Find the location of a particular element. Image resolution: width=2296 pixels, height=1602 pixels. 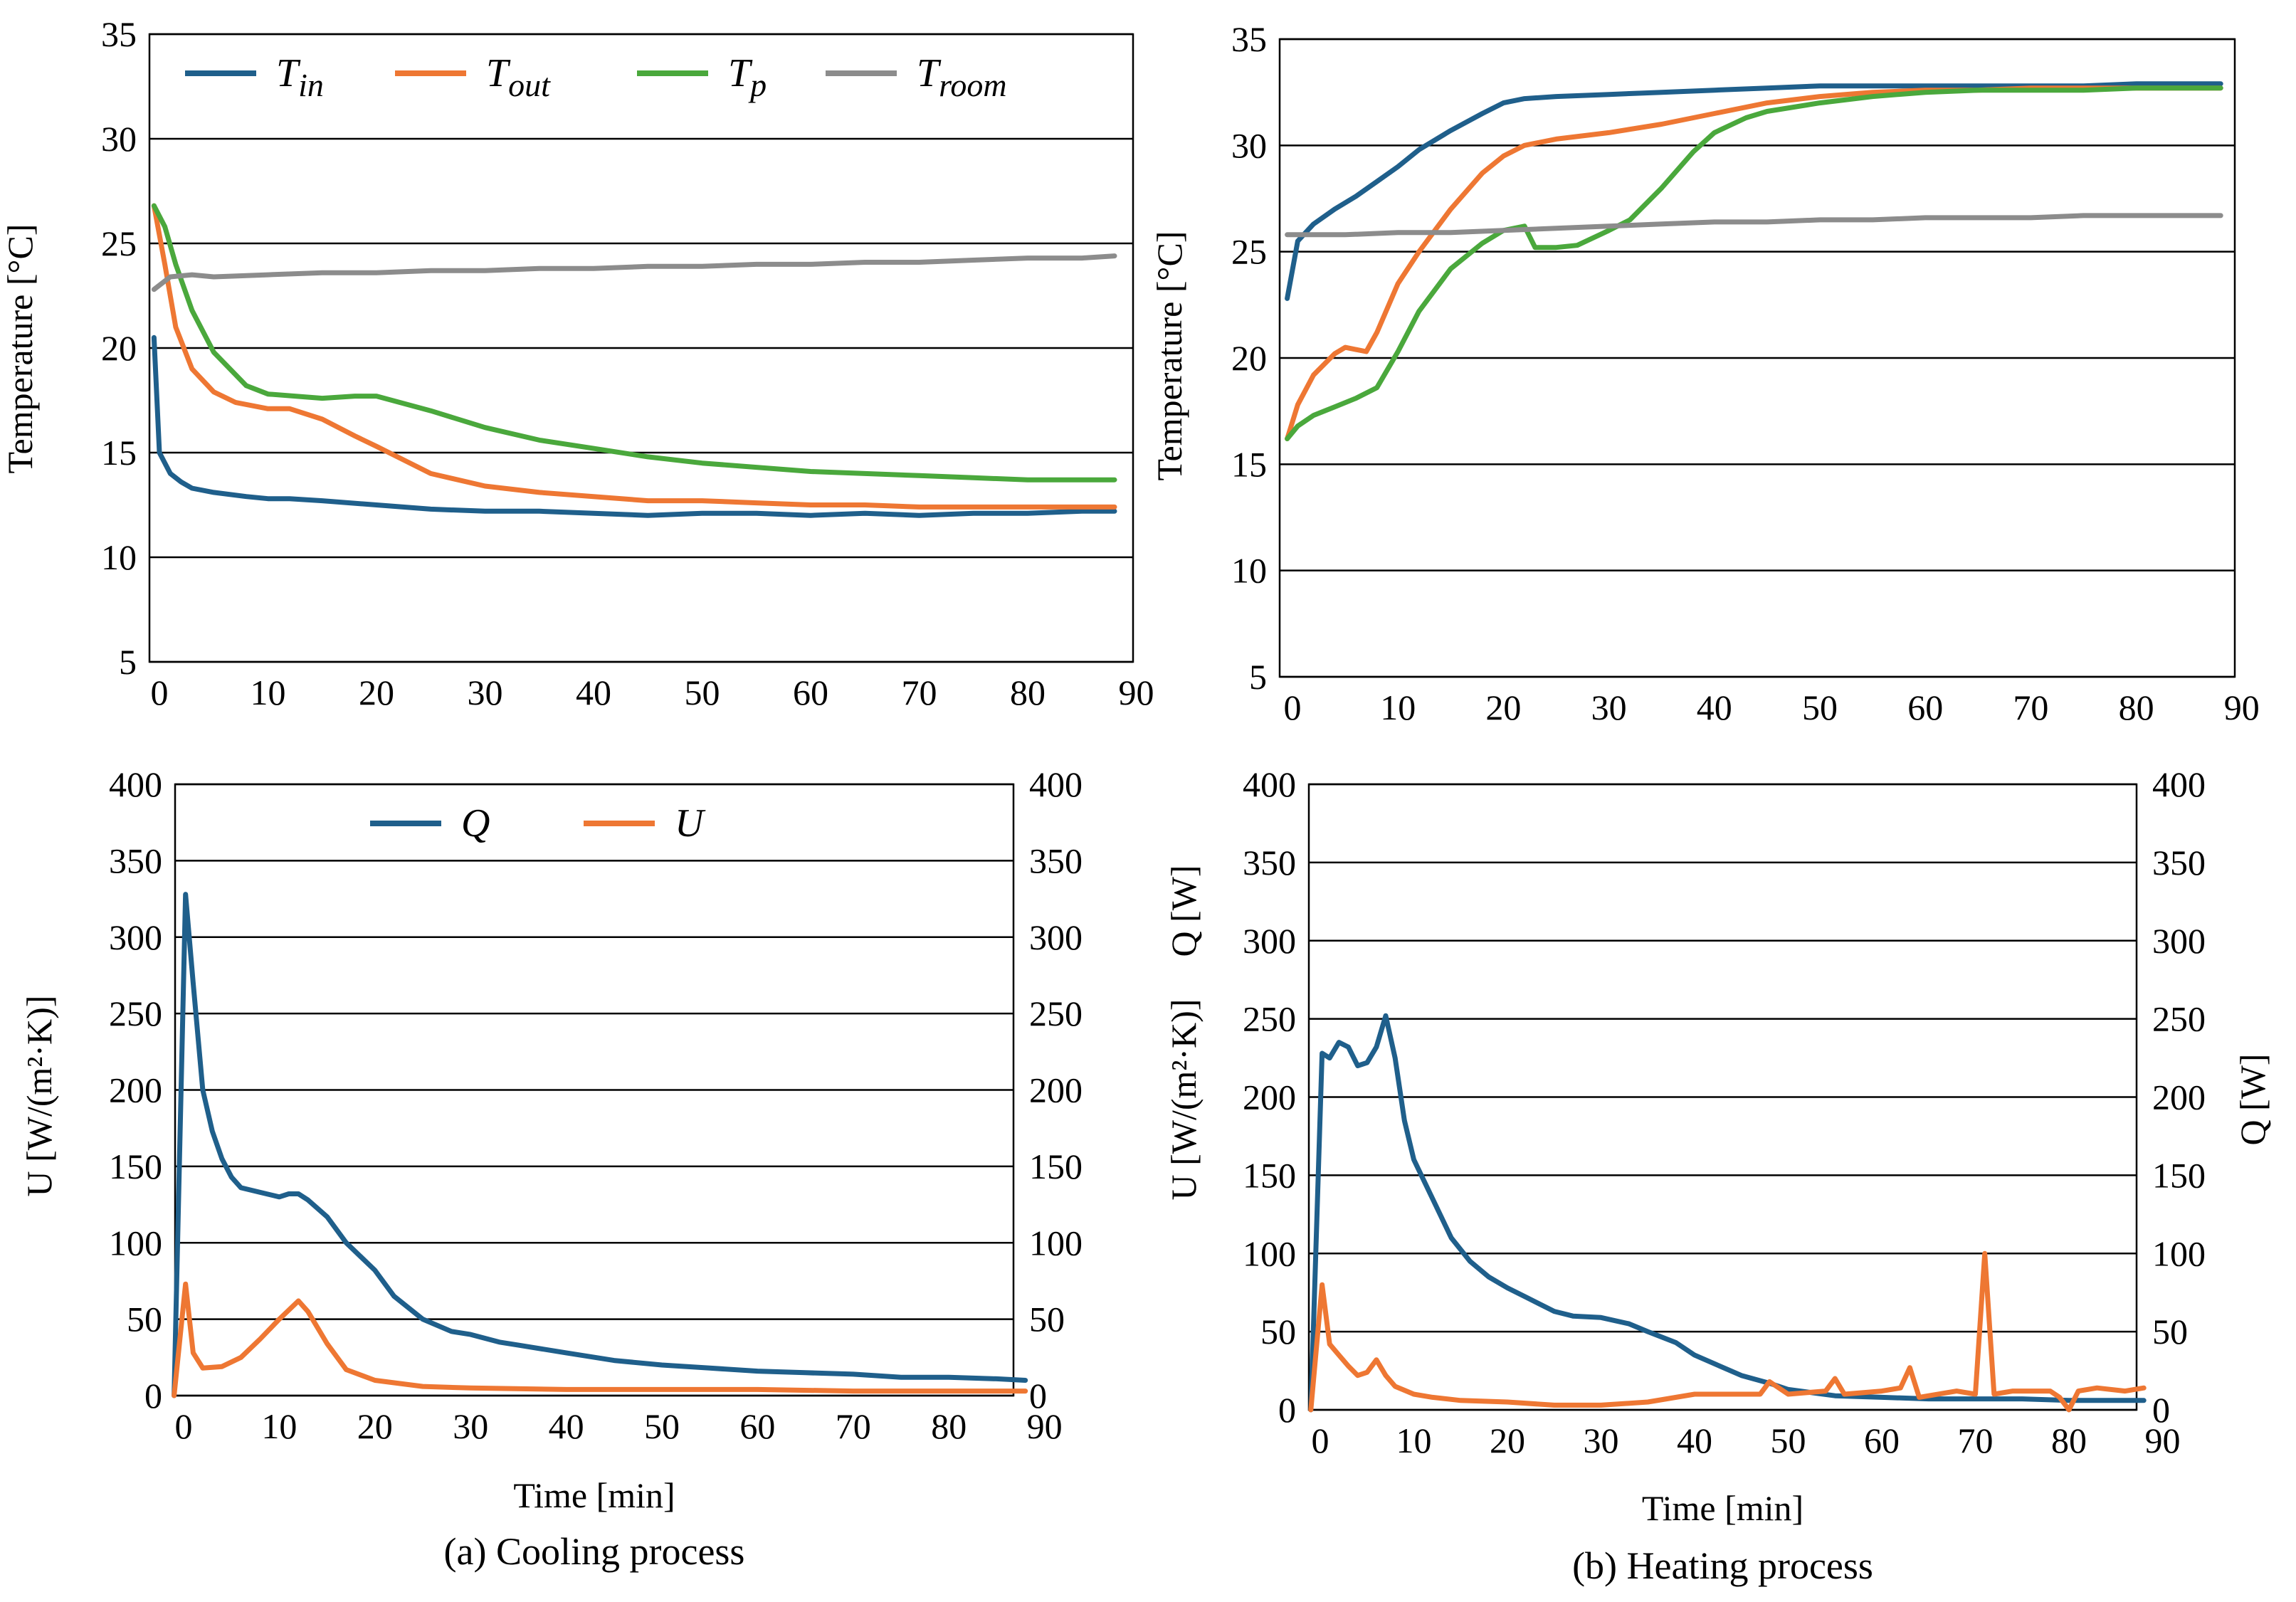

y-right-tick-label: 250 is located at coordinates (2179, 1019).